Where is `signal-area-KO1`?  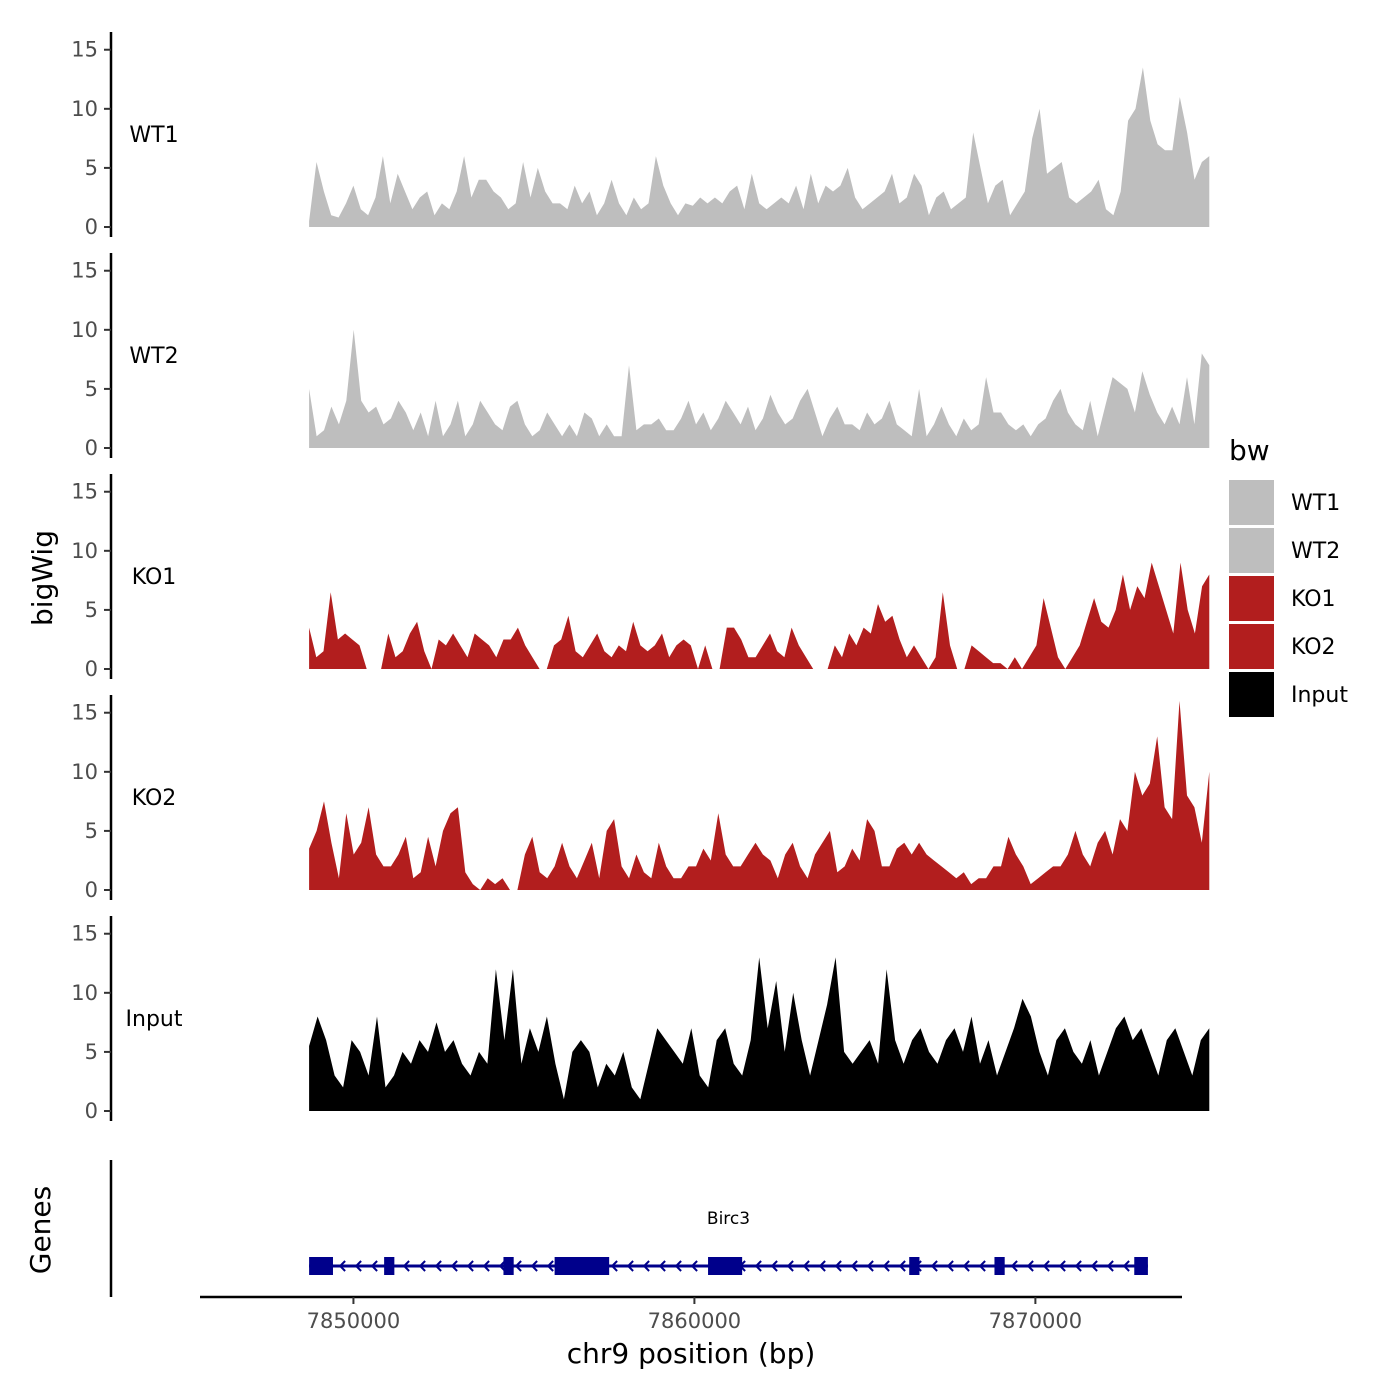
signal-area-KO1 is located at coordinates (759, 615).